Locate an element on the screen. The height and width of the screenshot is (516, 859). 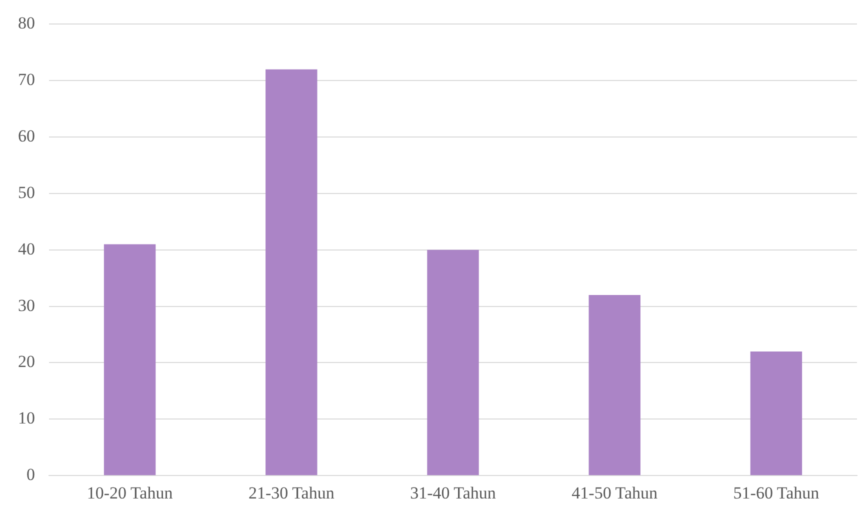
y-tick-label: 0 is located at coordinates (30, 474).